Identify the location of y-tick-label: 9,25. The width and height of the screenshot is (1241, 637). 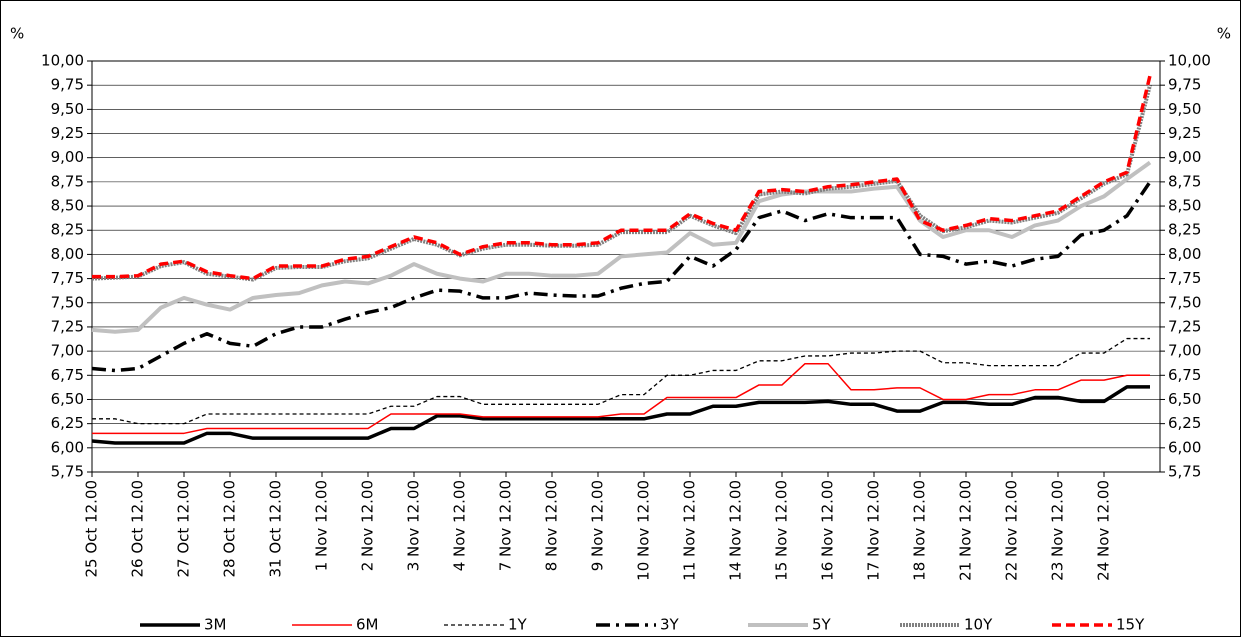
(67, 133).